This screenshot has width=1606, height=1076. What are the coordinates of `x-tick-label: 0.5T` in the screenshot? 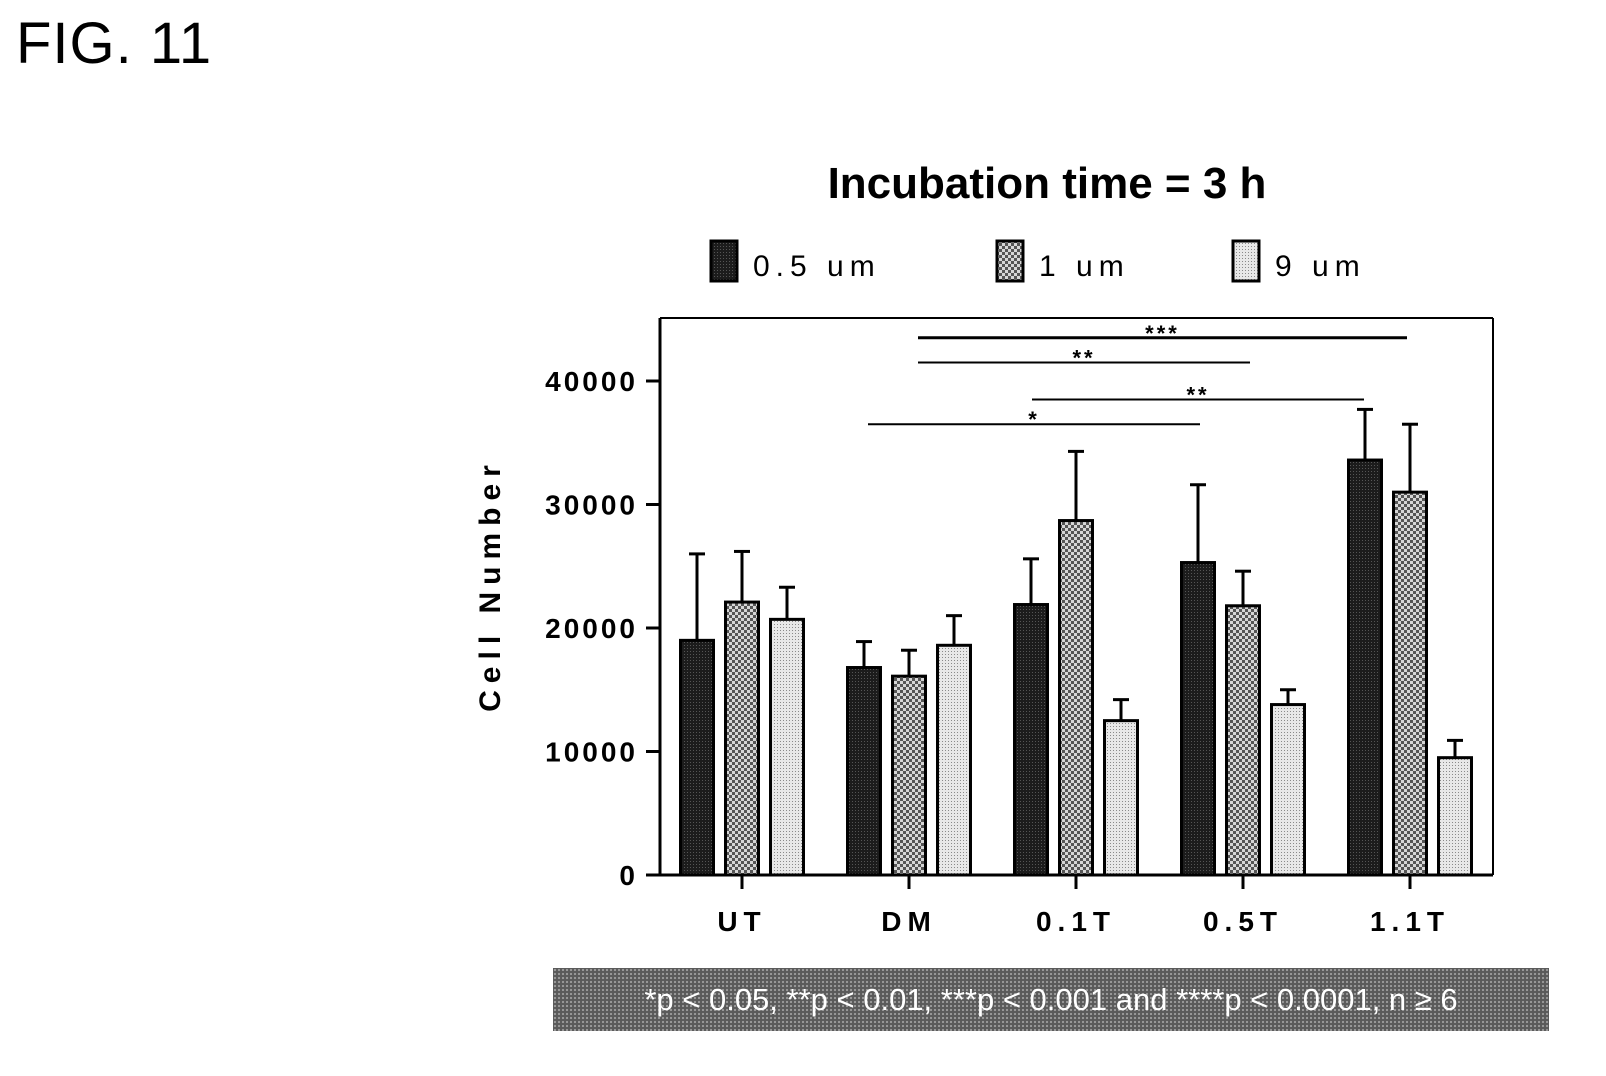 It's located at (1243, 921).